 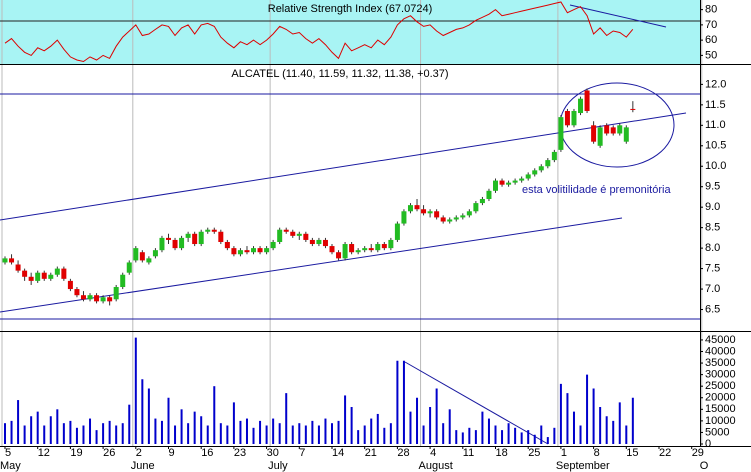 I want to click on month-label: June, so click(x=143, y=466).